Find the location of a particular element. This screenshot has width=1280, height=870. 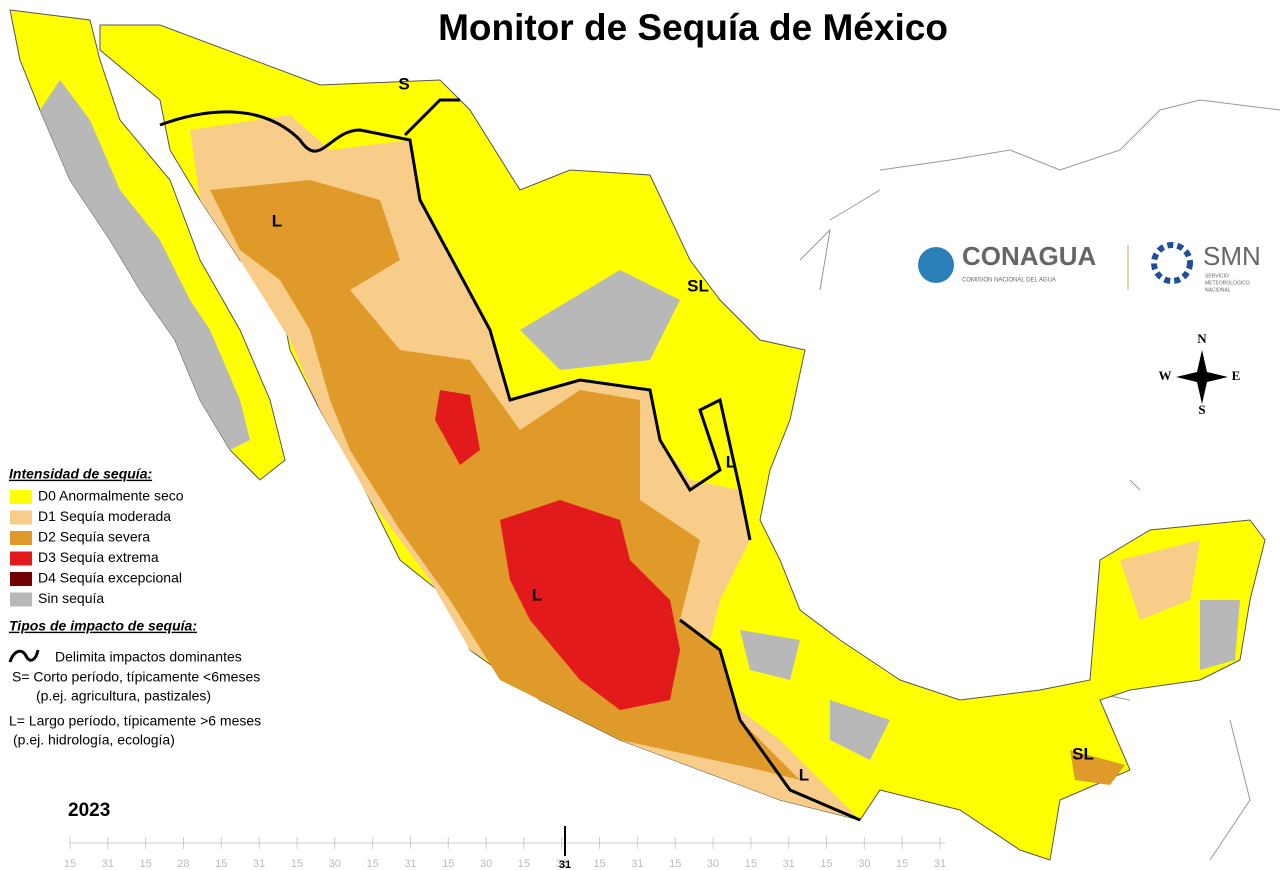

title: Monitor de Sequía de México is located at coordinates (693, 27).